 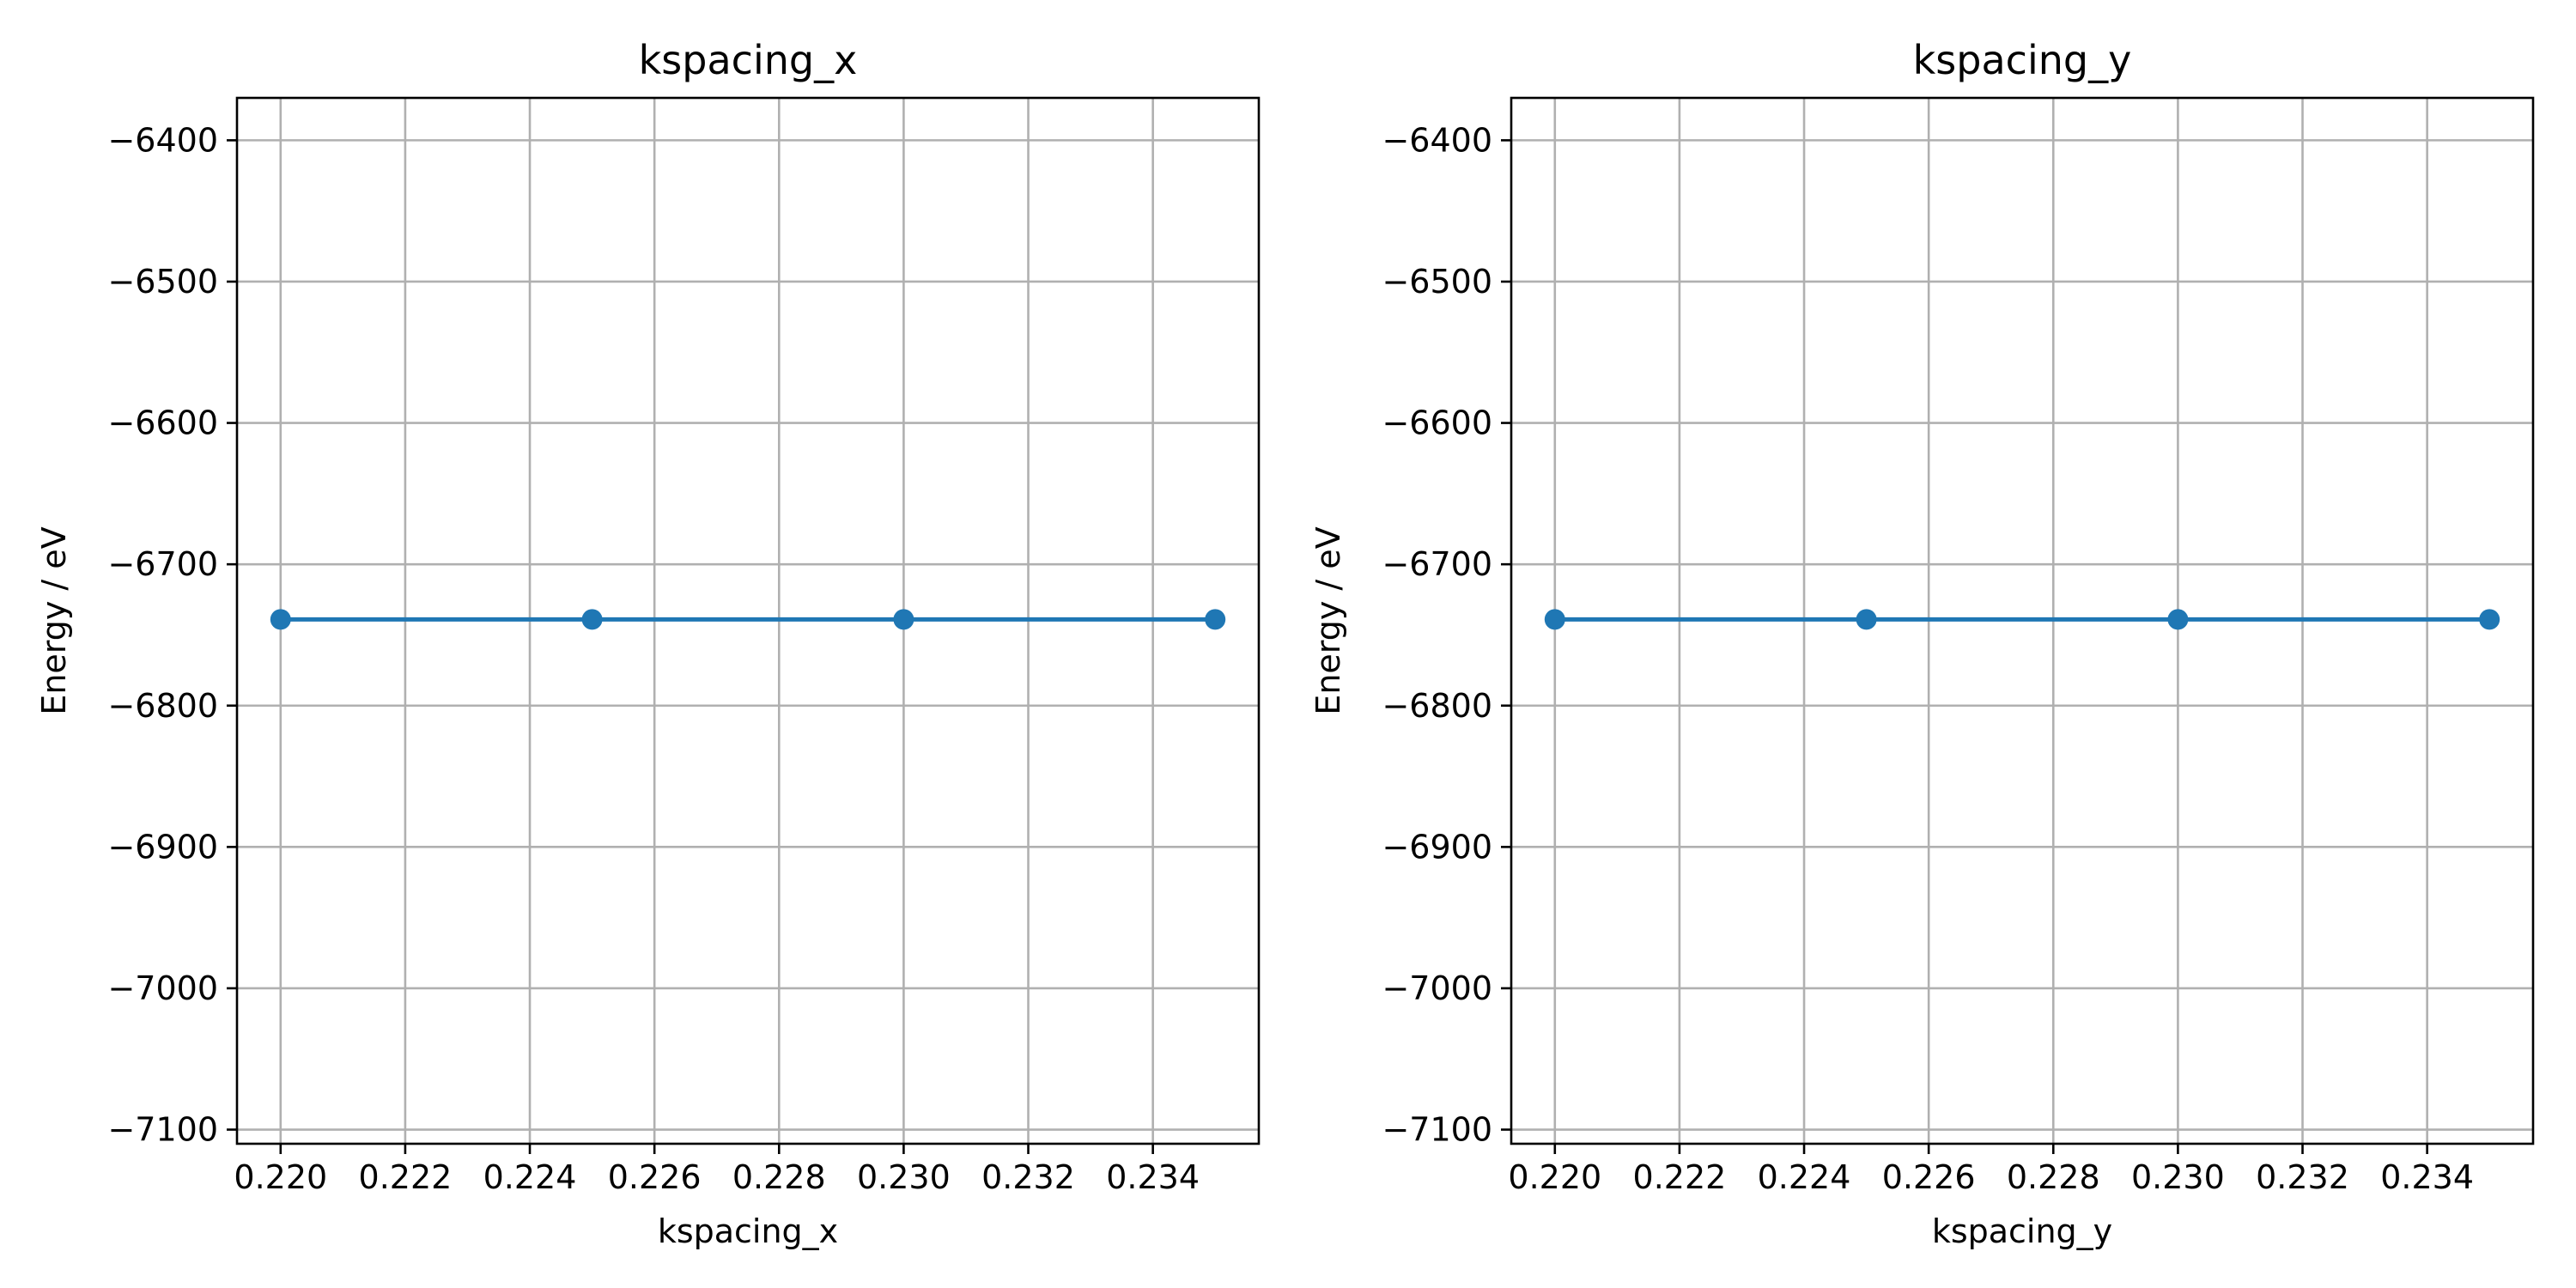 I want to click on x-axis-label: kspacing_y, so click(x=2022, y=1231).